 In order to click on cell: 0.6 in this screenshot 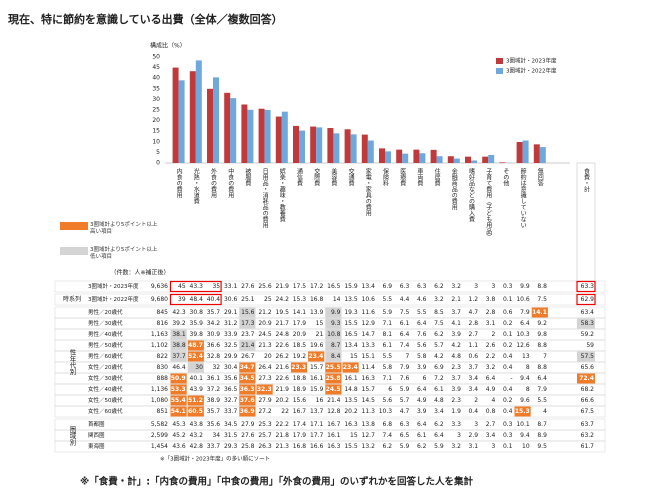, I will do `click(474, 356)`.